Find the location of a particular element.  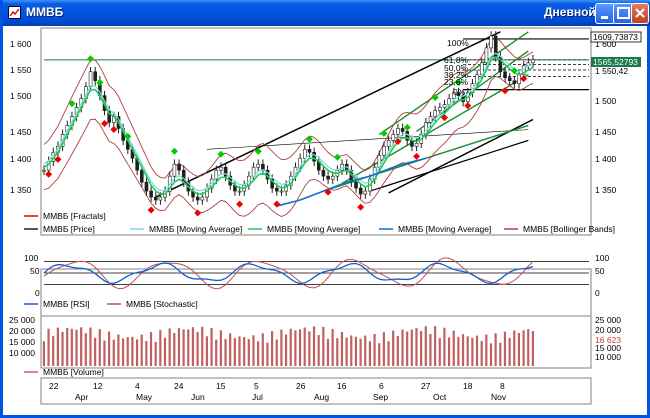

title-bar: ММВБ Дневной is located at coordinates (326, 13).